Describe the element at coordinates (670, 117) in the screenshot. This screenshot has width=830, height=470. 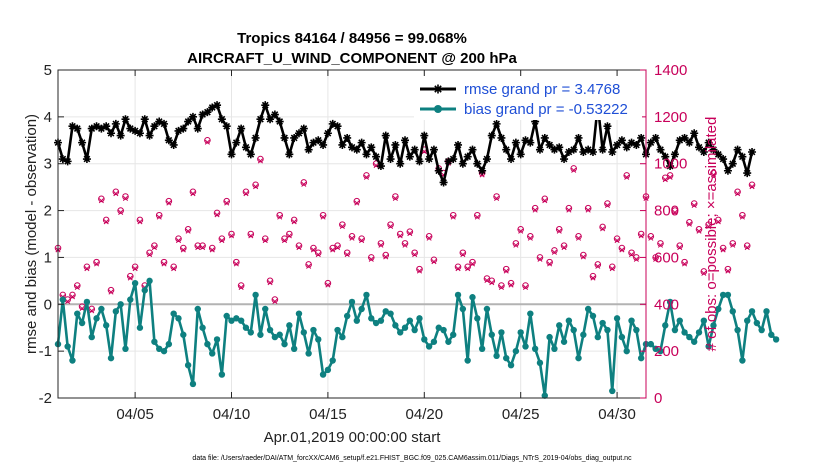
I see `y2-tick-label: 1200` at that location.